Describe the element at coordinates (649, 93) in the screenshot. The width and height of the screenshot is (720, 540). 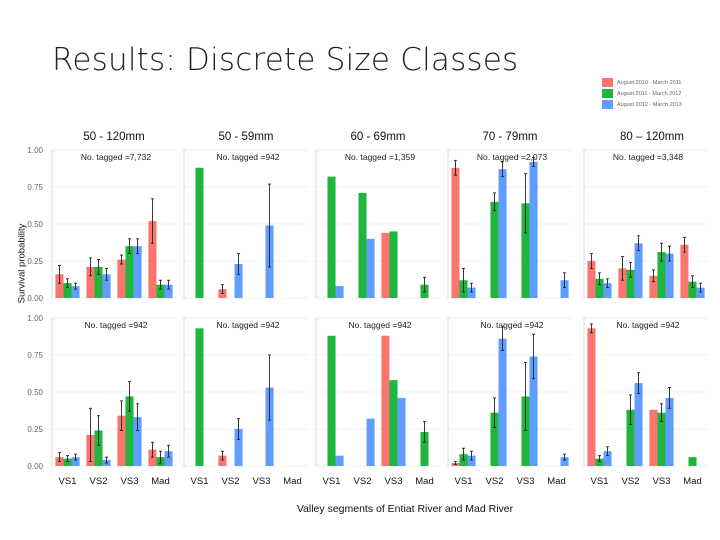
I see `legend-label: August 2011 - March 2012` at that location.